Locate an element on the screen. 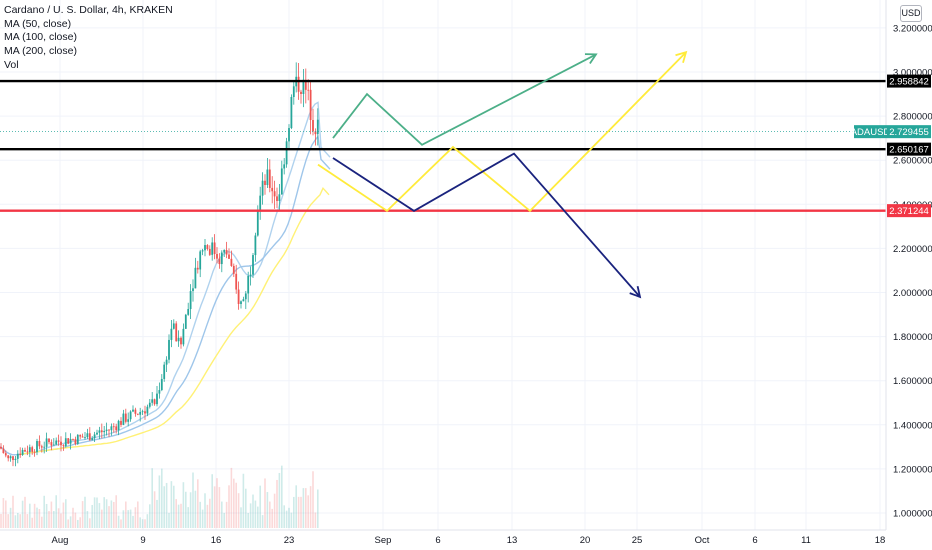  scenario-green-path is located at coordinates (464, 99).